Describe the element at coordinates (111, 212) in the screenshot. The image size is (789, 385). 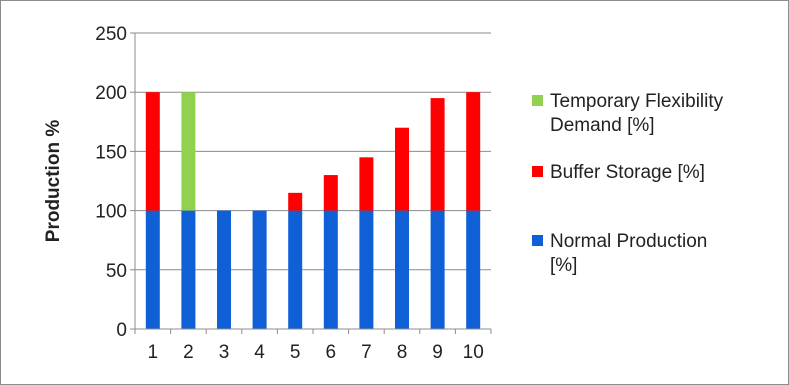
I see `y-tick-label: 100` at that location.